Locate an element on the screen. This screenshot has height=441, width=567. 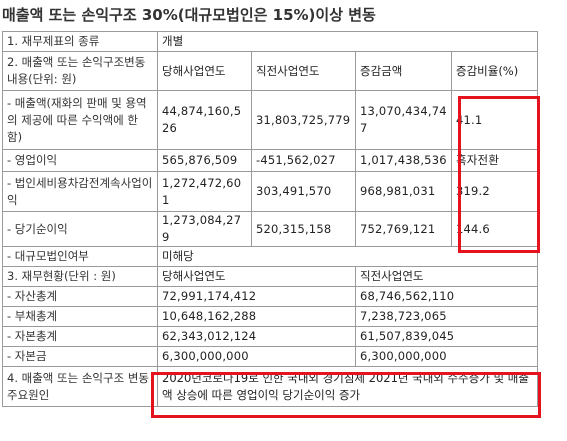
large-corp-value: 미해당 is located at coordinates (347, 256).